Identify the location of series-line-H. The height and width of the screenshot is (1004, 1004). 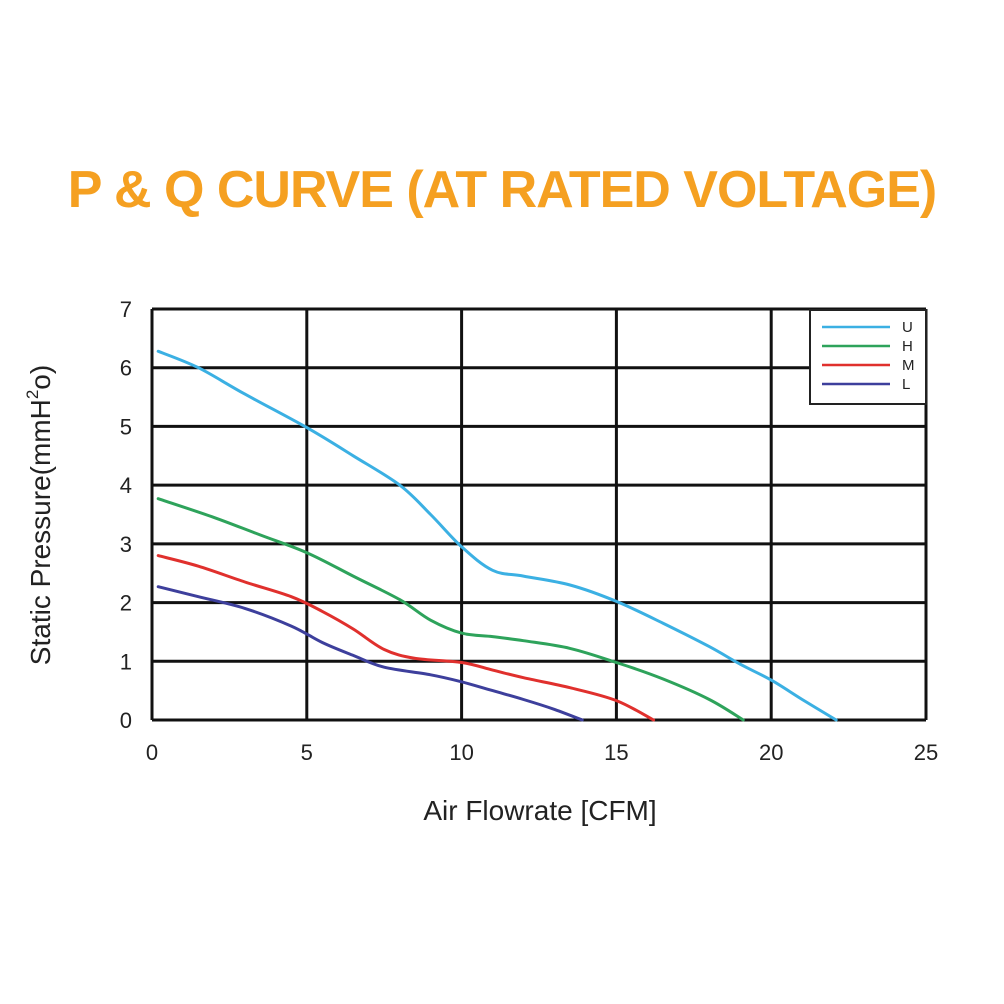
(450, 609).